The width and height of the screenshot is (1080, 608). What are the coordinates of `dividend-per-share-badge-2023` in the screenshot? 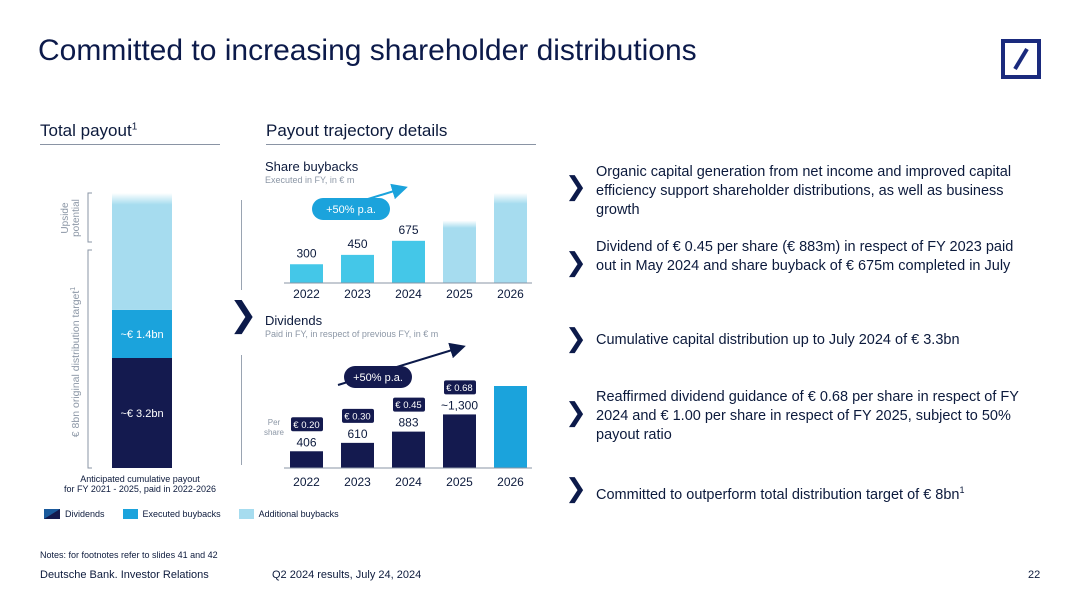 It's located at (358, 415).